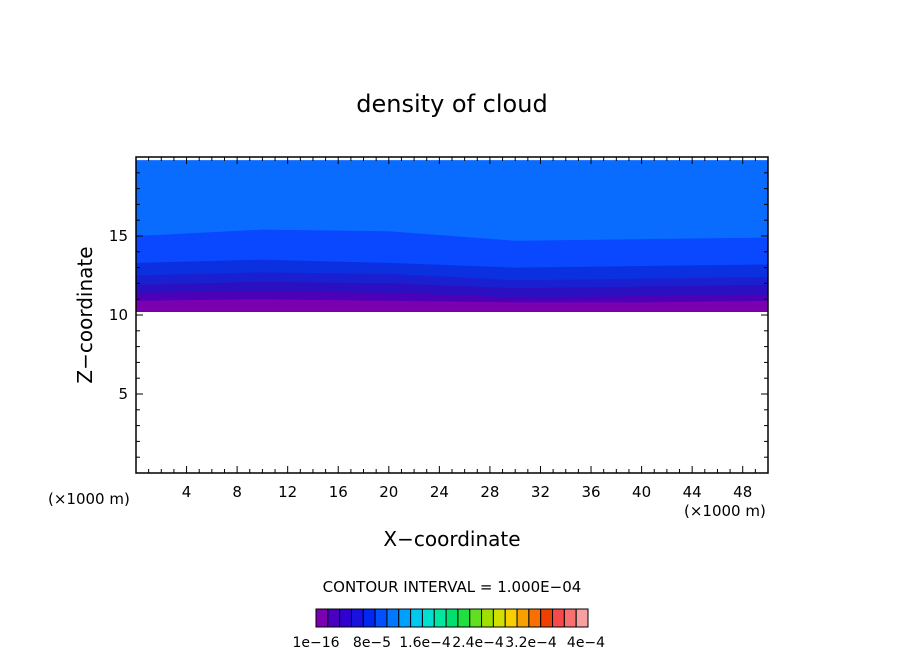 This screenshot has width=904, height=654. What do you see at coordinates (89, 499) in the screenshot?
I see `x-unit-label-left: (×1000 m)` at bounding box center [89, 499].